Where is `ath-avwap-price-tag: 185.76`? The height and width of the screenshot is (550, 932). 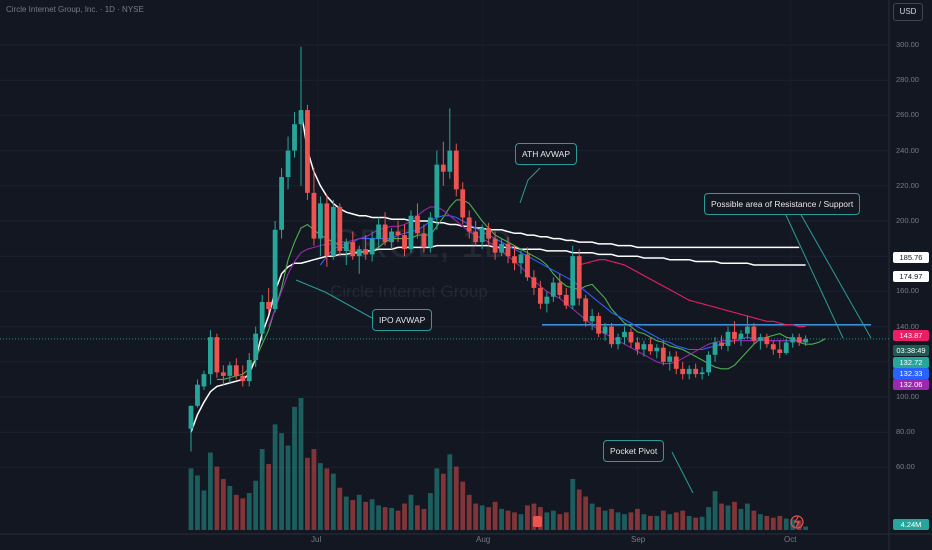 ath-avwap-price-tag: 185.76 is located at coordinates (911, 257).